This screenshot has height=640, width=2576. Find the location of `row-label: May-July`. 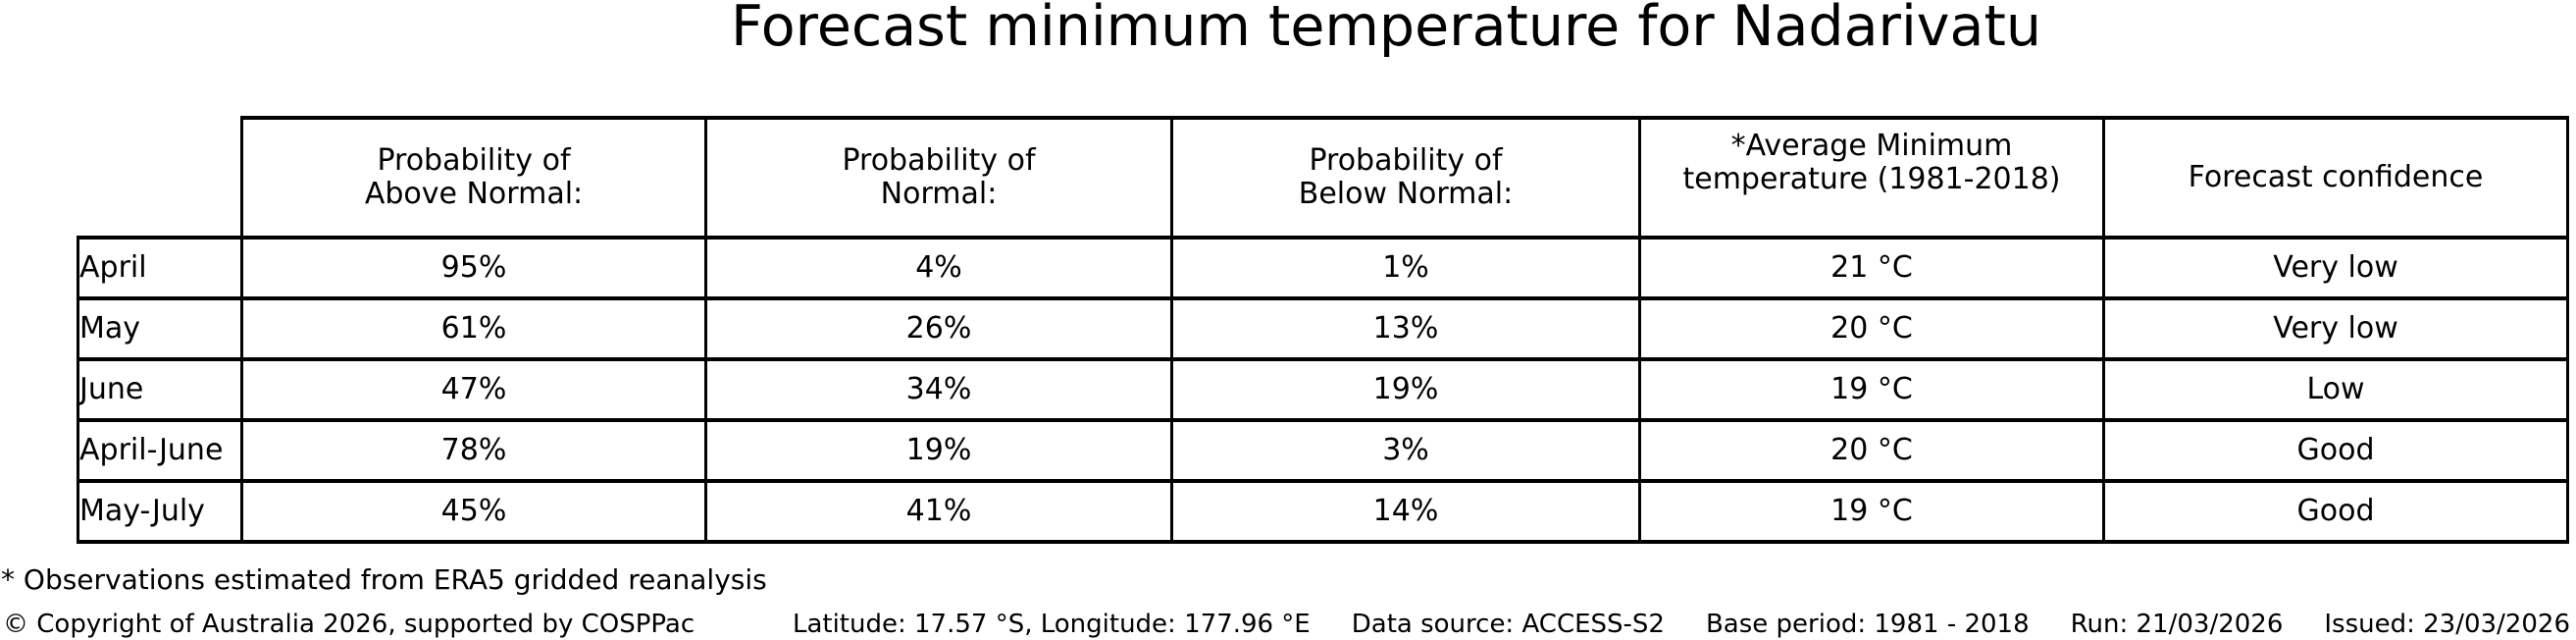

row-label: May-July is located at coordinates (160, 512).